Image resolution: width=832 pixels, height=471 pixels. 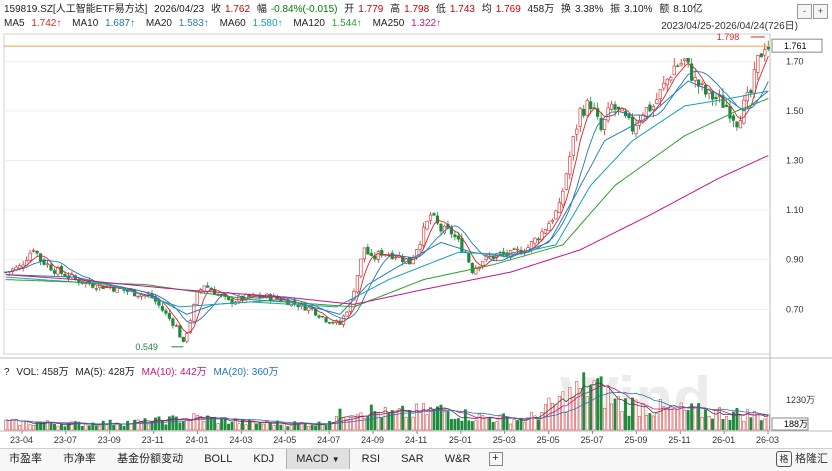 What do you see at coordinates (804, 11) in the screenshot?
I see `zoom-out-button: -` at bounding box center [804, 11].